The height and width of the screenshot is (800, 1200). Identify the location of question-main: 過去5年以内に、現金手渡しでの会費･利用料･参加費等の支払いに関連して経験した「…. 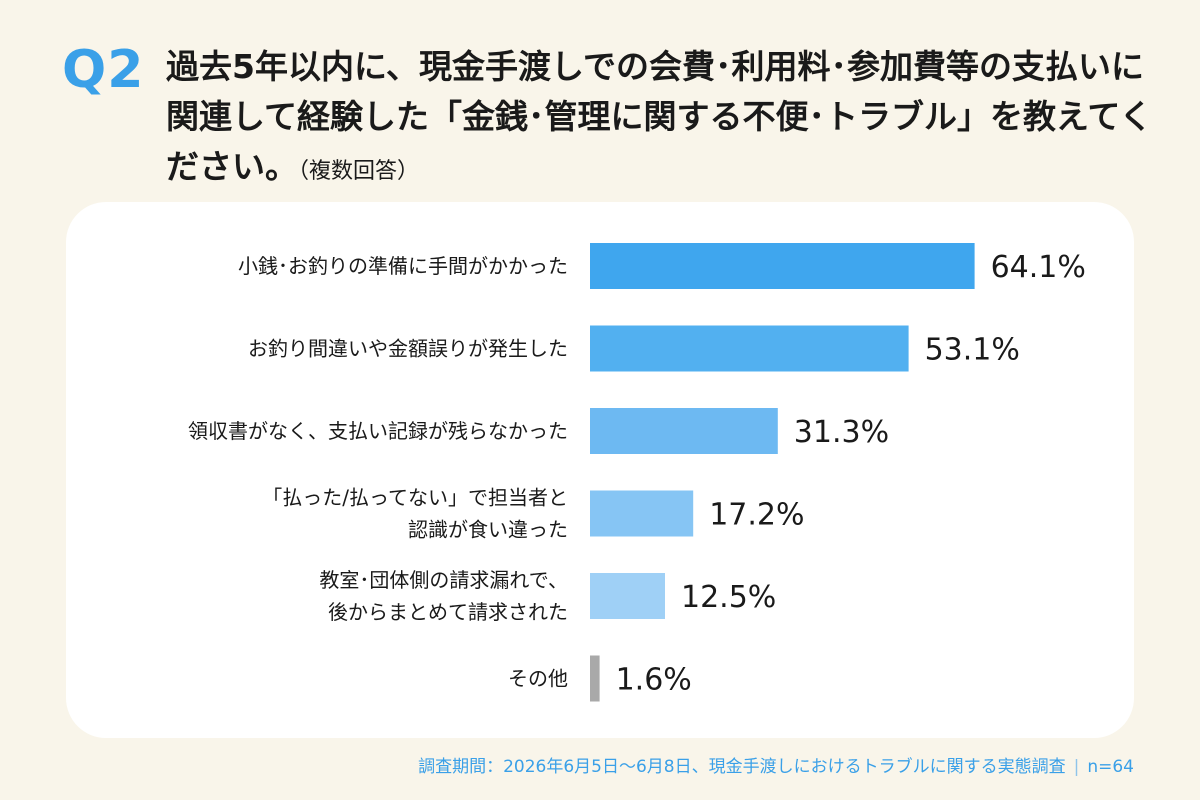
(659, 116).